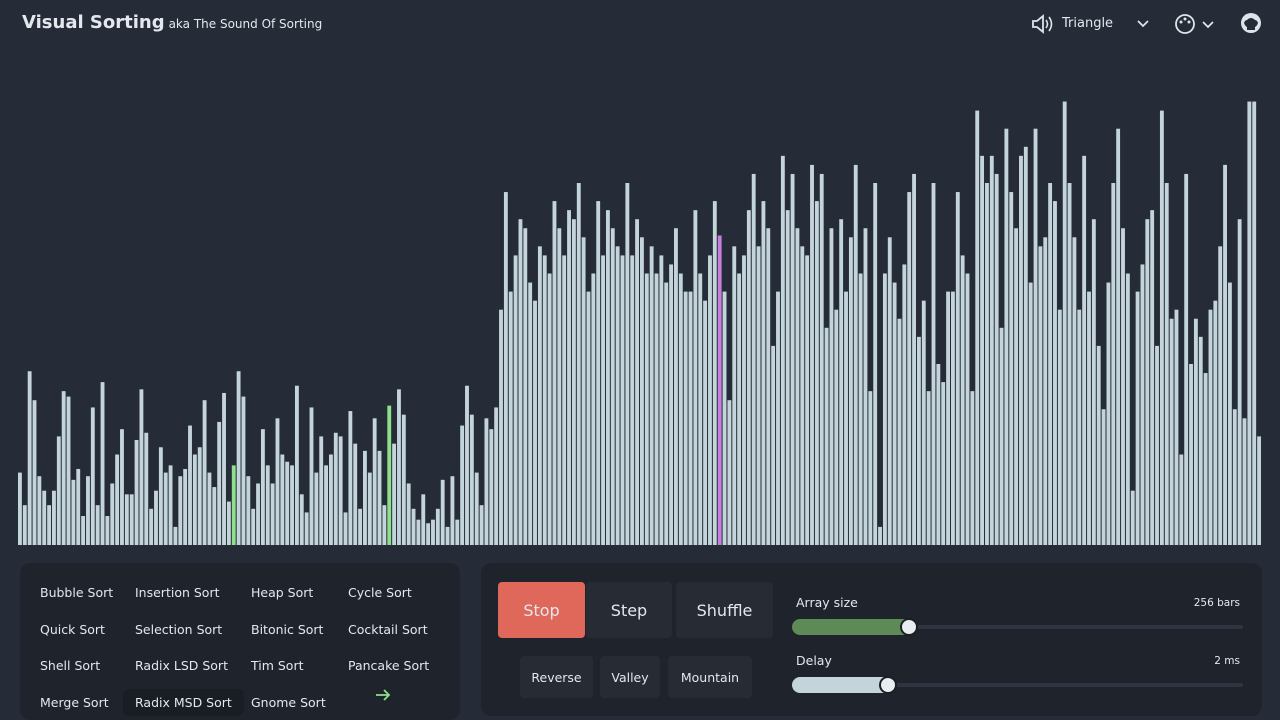  I want to click on algorithm-option: Bubble Sort, so click(77, 592).